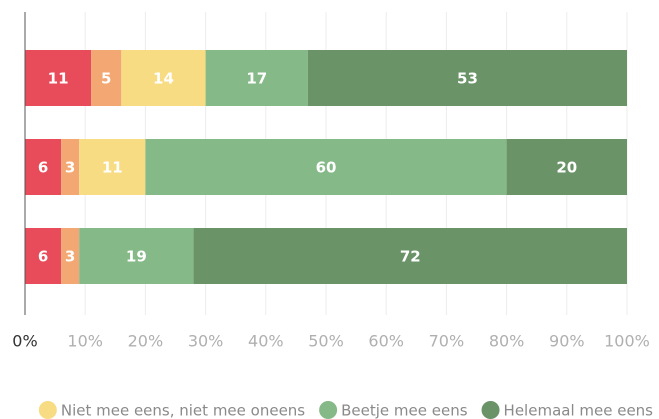 This screenshot has height=419, width=659. What do you see at coordinates (326, 341) in the screenshot?
I see `x-tick-label: 50%` at bounding box center [326, 341].